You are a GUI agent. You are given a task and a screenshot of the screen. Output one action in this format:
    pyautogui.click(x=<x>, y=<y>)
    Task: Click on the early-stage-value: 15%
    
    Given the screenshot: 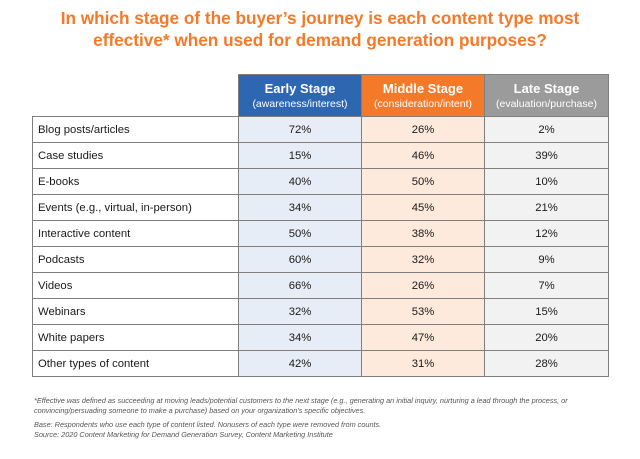 What is the action you would take?
    pyautogui.click(x=300, y=155)
    